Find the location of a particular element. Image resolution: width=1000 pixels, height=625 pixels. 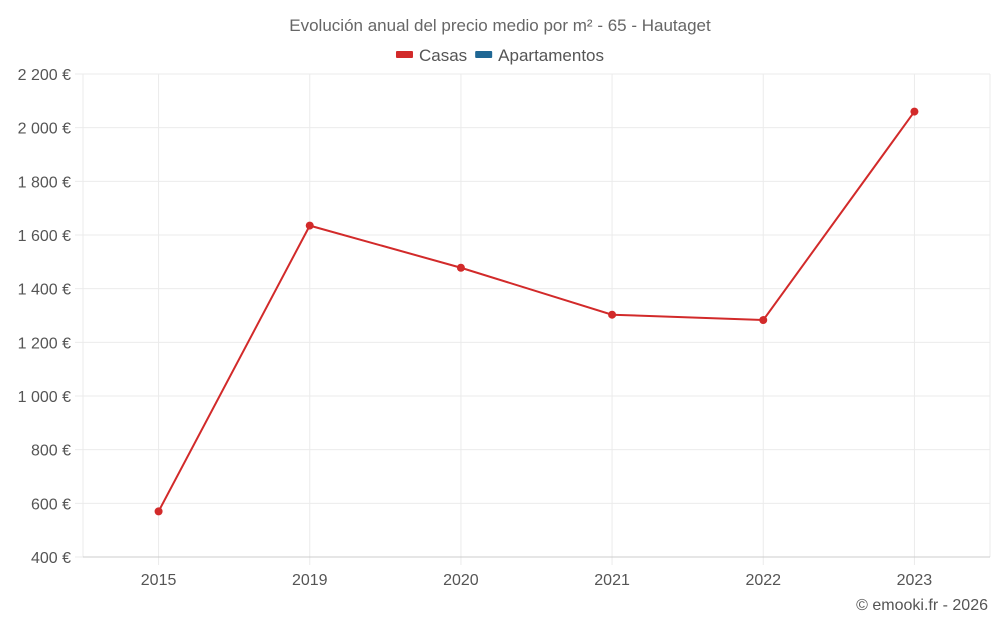

copyright-text: © emooki.fr - 2026 is located at coordinates (922, 605).